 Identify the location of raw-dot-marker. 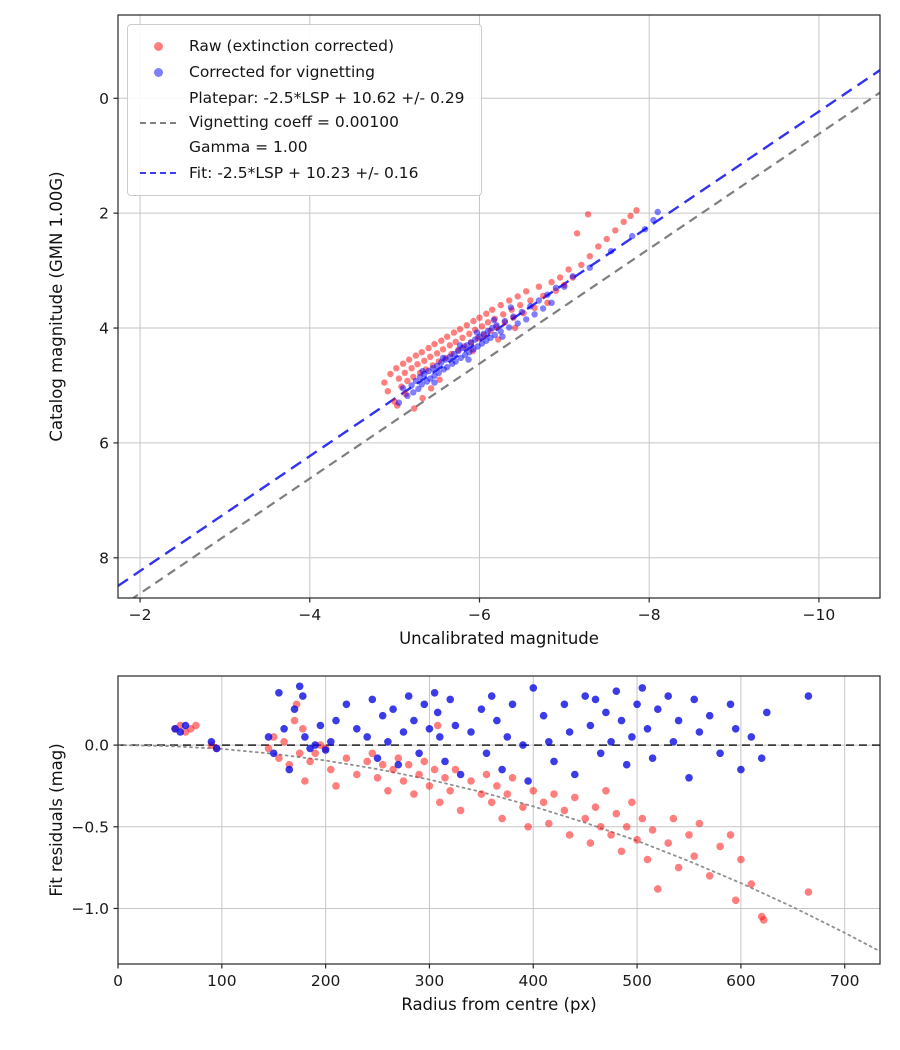
(158, 46).